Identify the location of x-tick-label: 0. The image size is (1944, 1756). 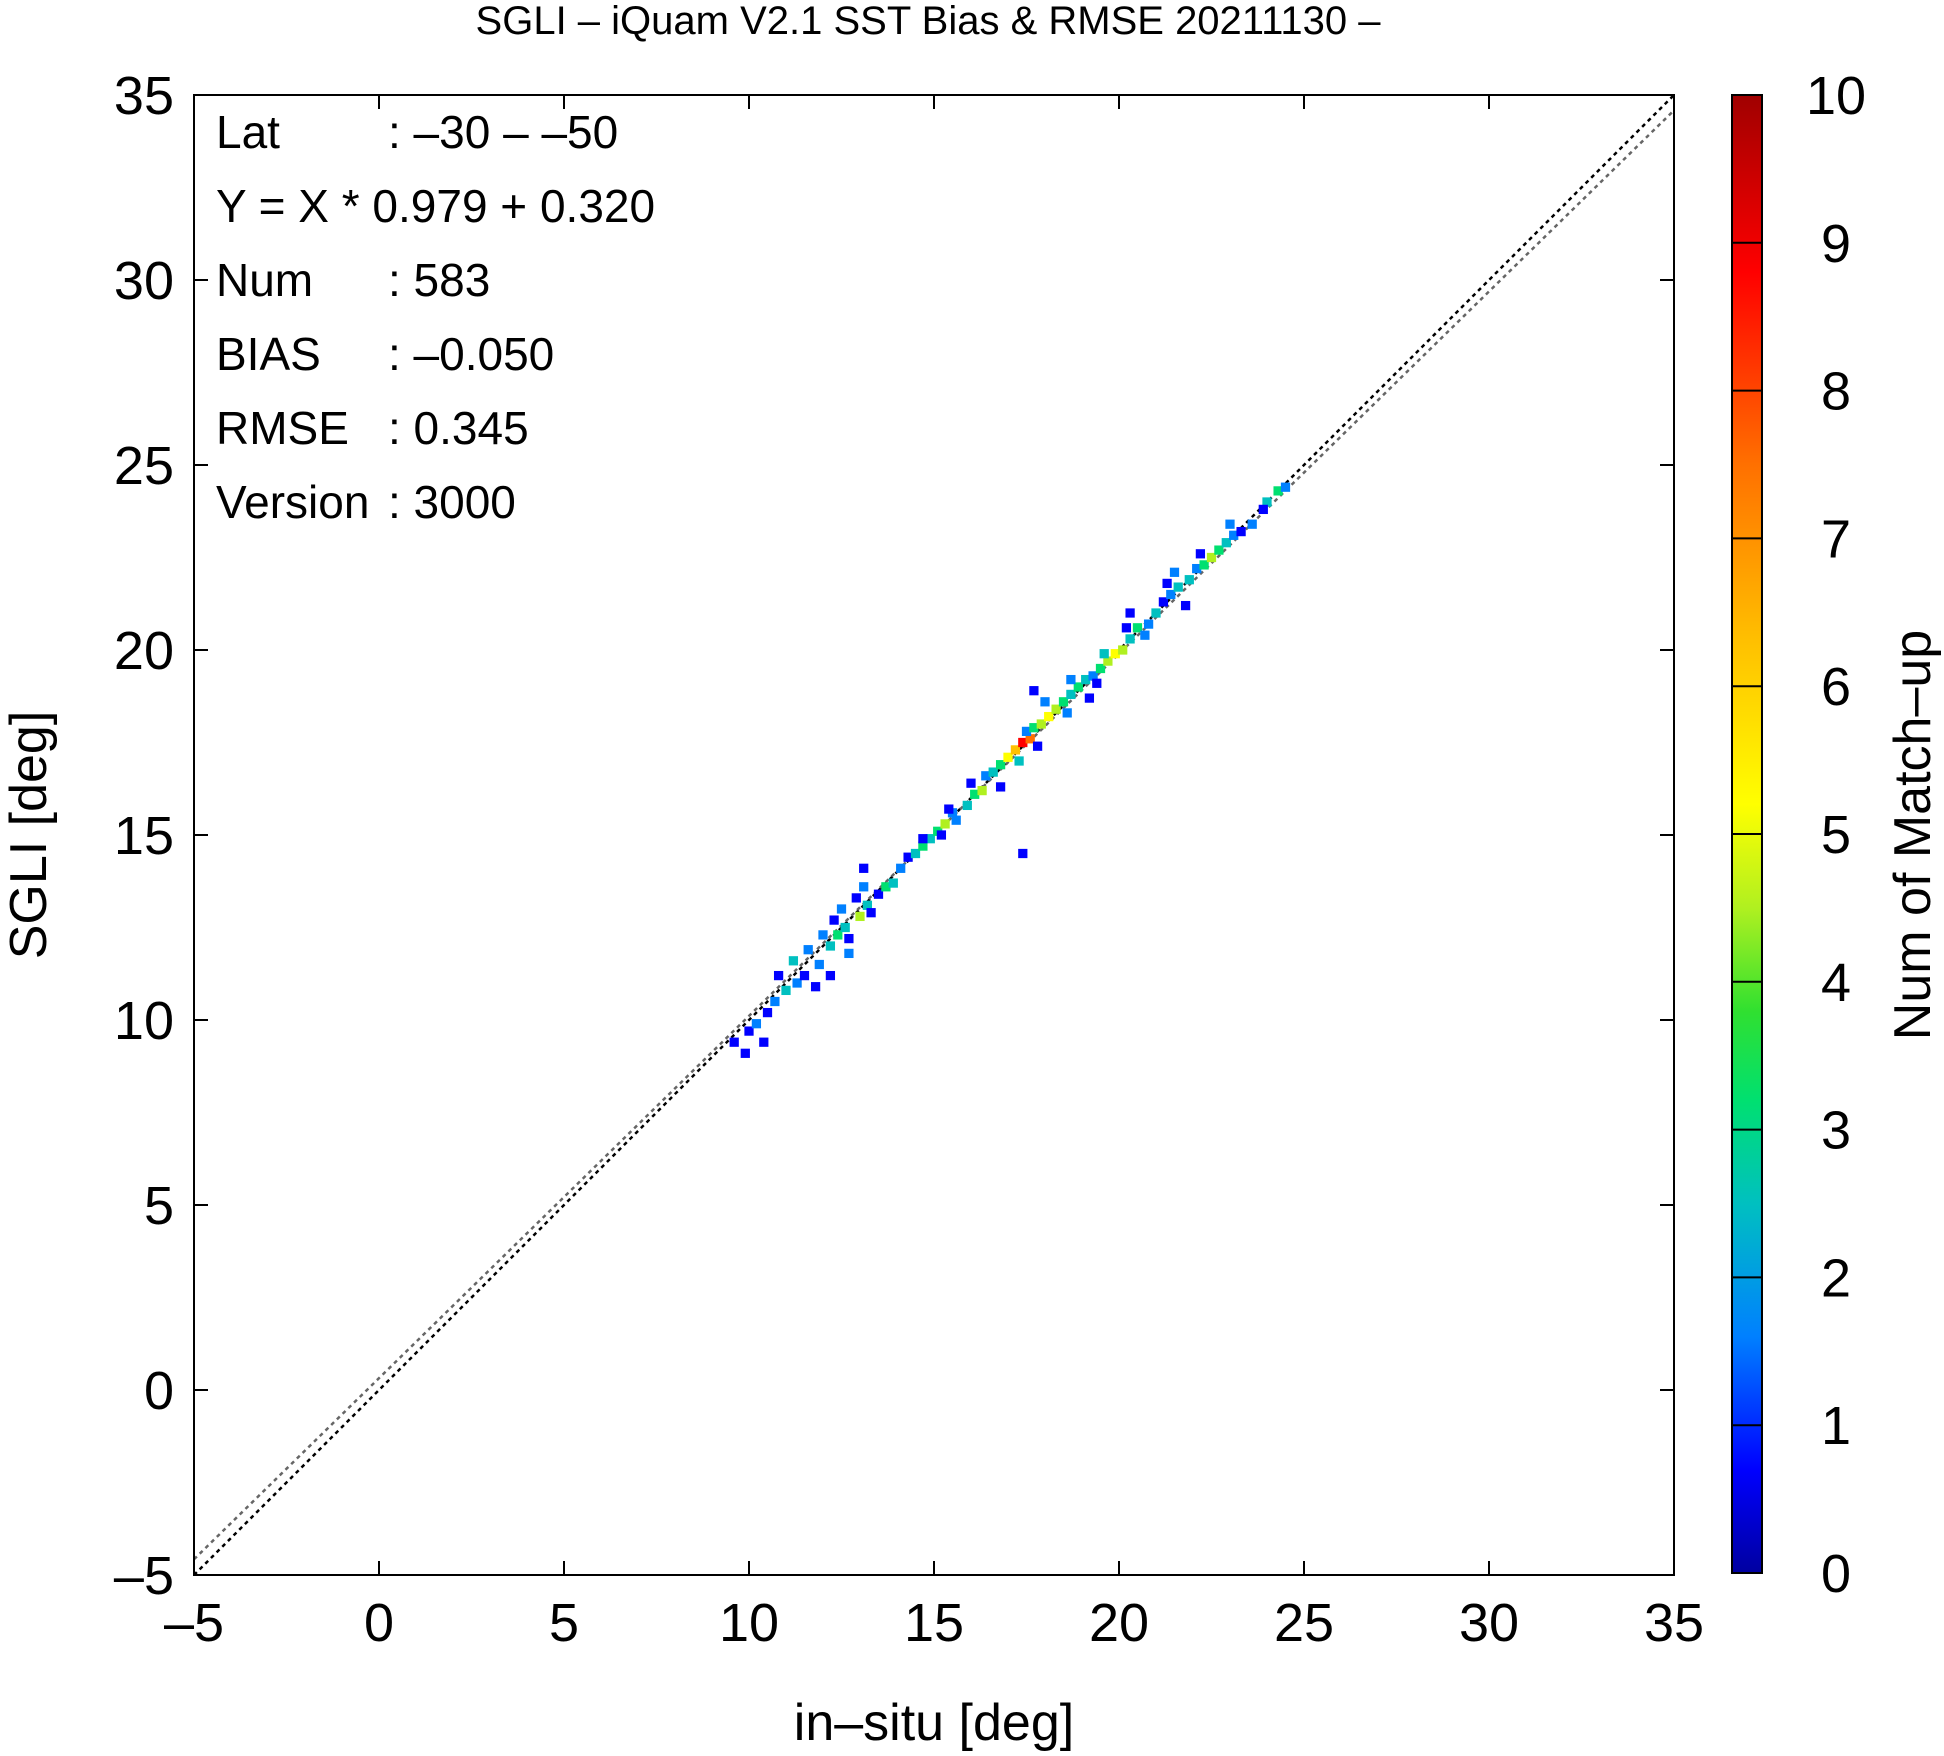
(379, 1623).